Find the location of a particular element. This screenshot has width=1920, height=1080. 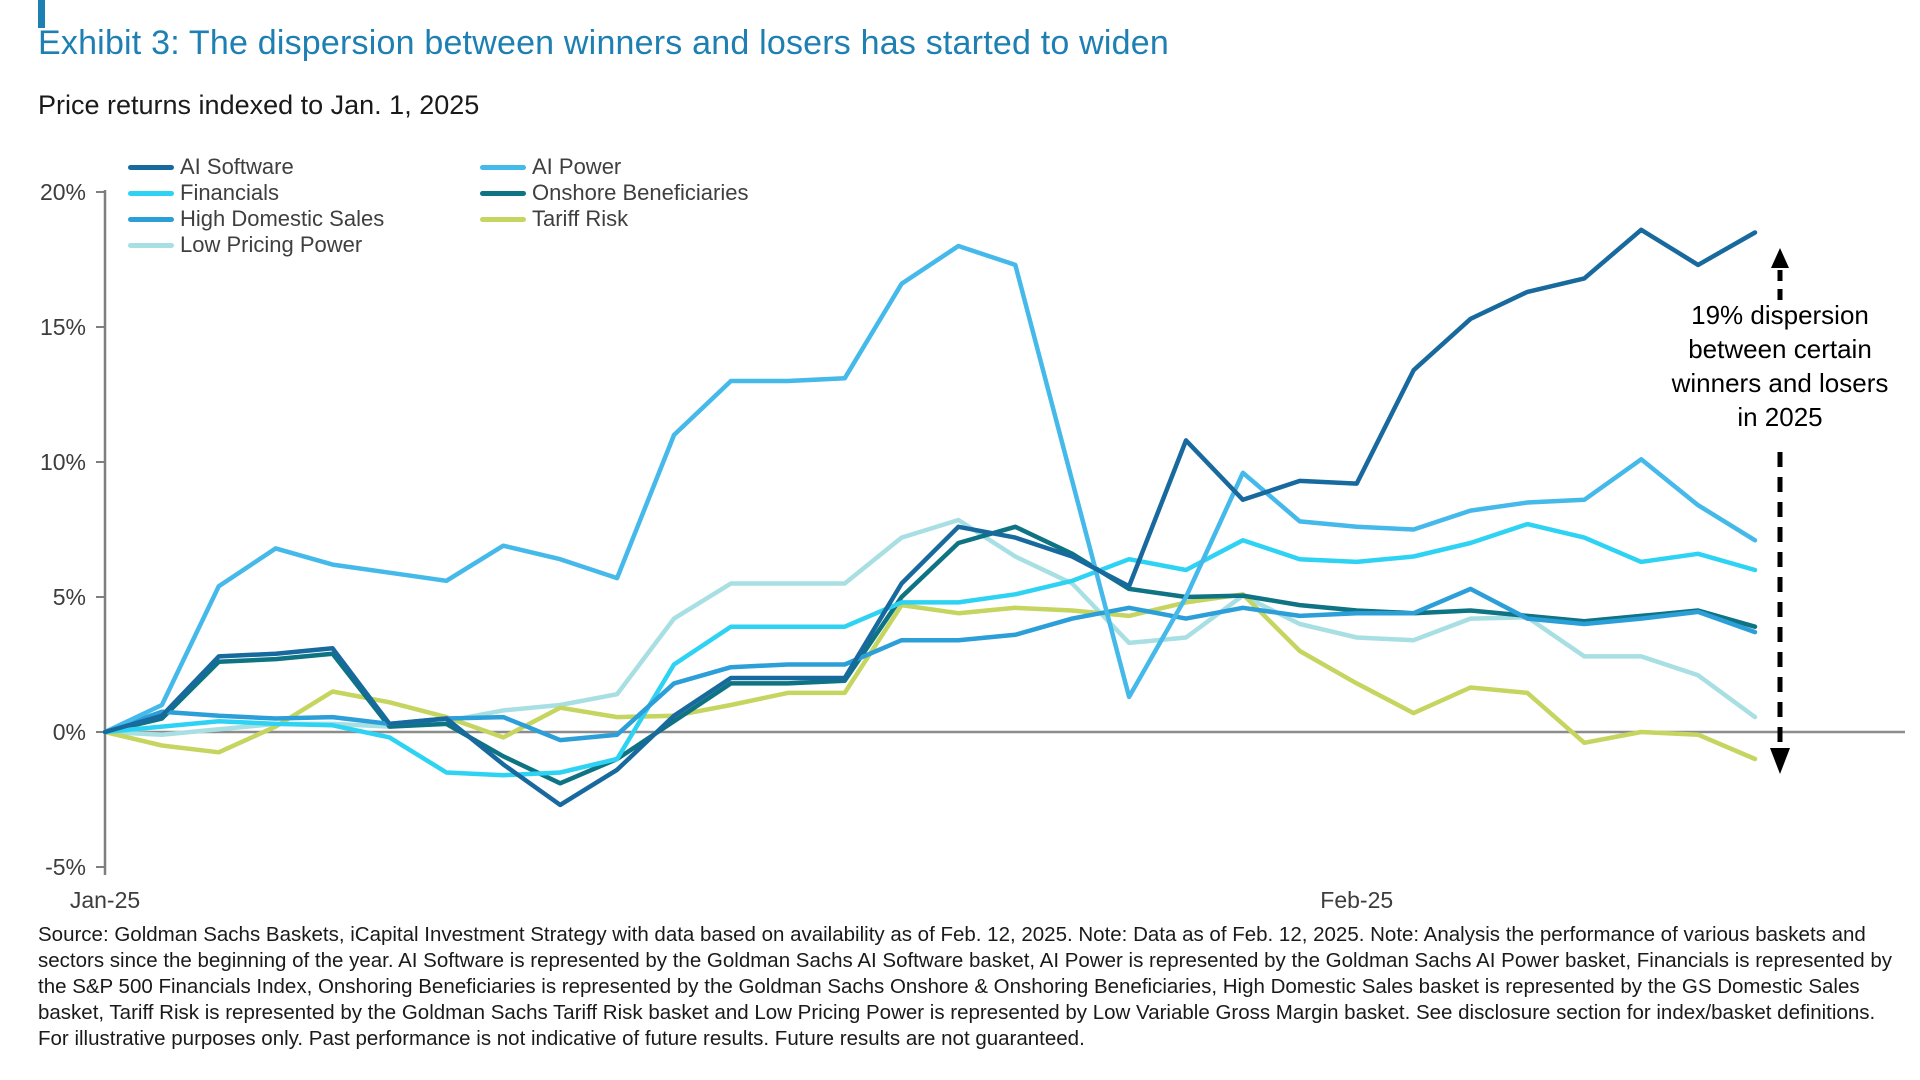

line-tariff-risk is located at coordinates (930, 677).